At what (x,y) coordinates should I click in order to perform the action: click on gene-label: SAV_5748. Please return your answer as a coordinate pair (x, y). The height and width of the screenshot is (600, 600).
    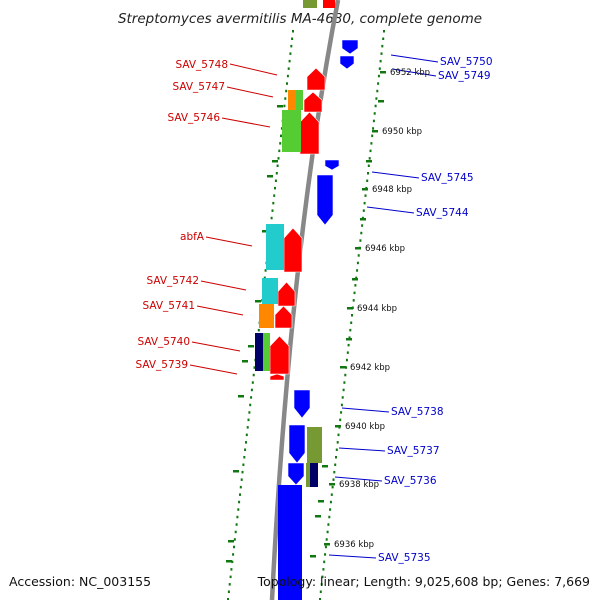
    Looking at the image, I should click on (201, 65).